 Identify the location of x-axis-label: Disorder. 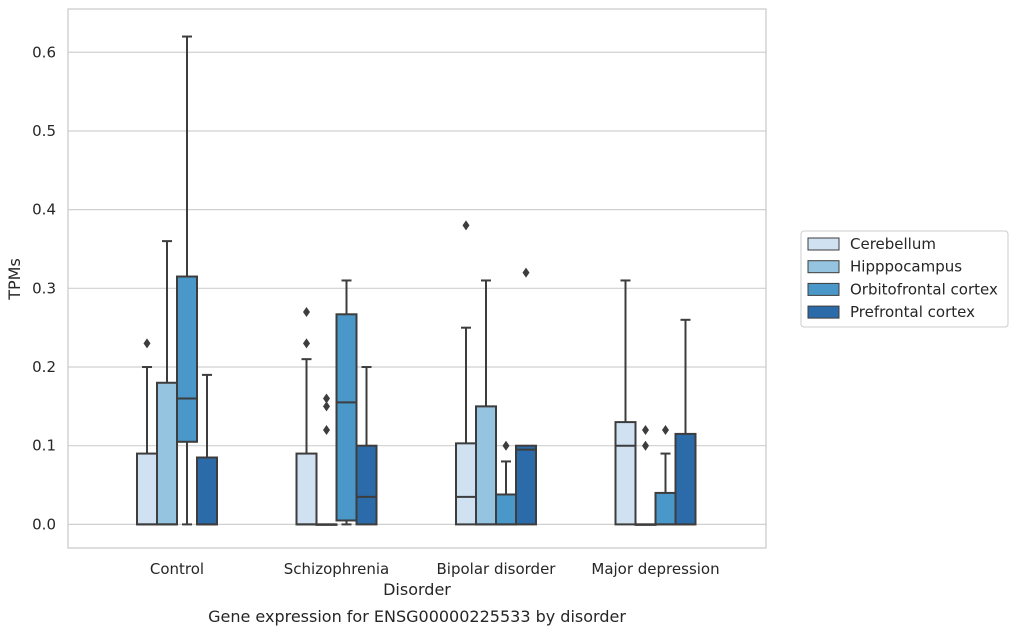
(417, 589).